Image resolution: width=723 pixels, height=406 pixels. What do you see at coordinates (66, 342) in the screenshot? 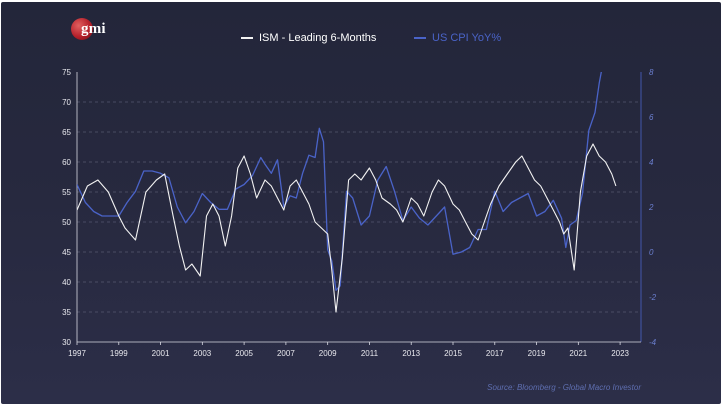
I see `y-left-tick-label: 30` at bounding box center [66, 342].